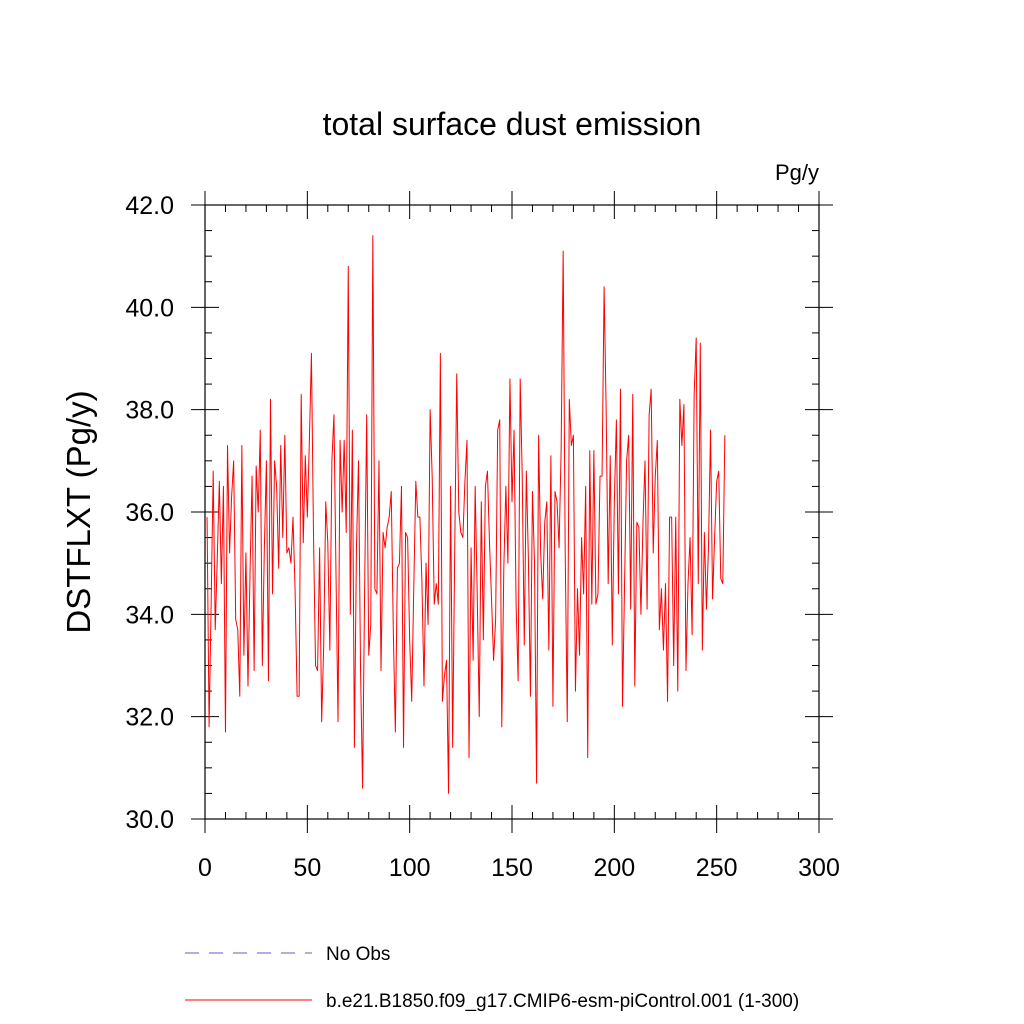  I want to click on y-tick-label: 38.0, so click(149, 411).